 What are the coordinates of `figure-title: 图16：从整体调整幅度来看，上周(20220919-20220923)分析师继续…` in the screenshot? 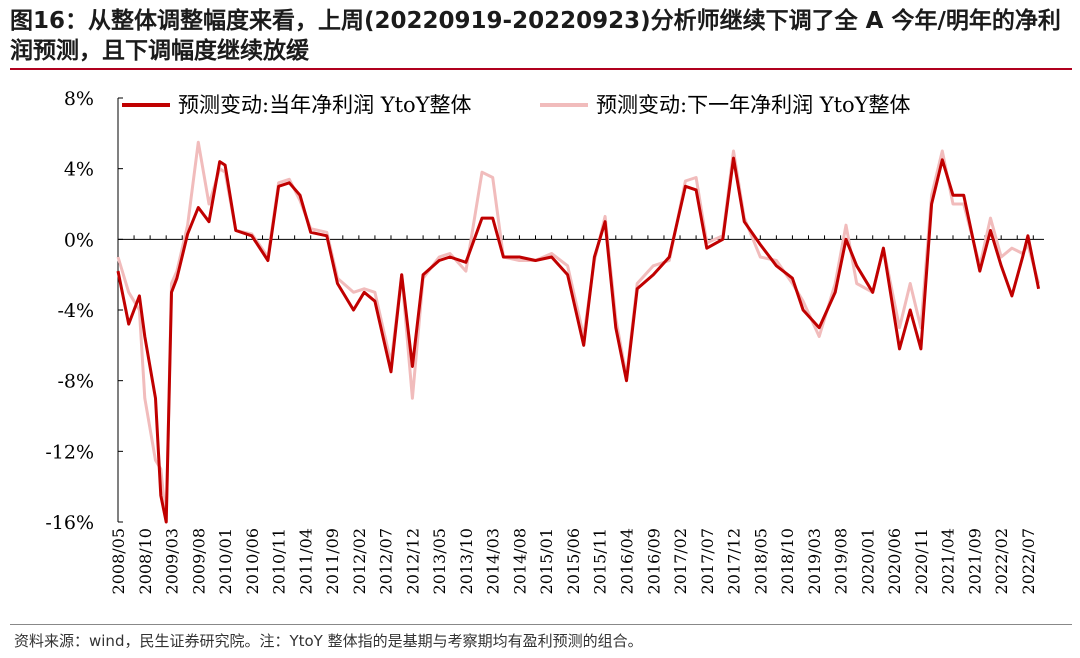 It's located at (535, 36).